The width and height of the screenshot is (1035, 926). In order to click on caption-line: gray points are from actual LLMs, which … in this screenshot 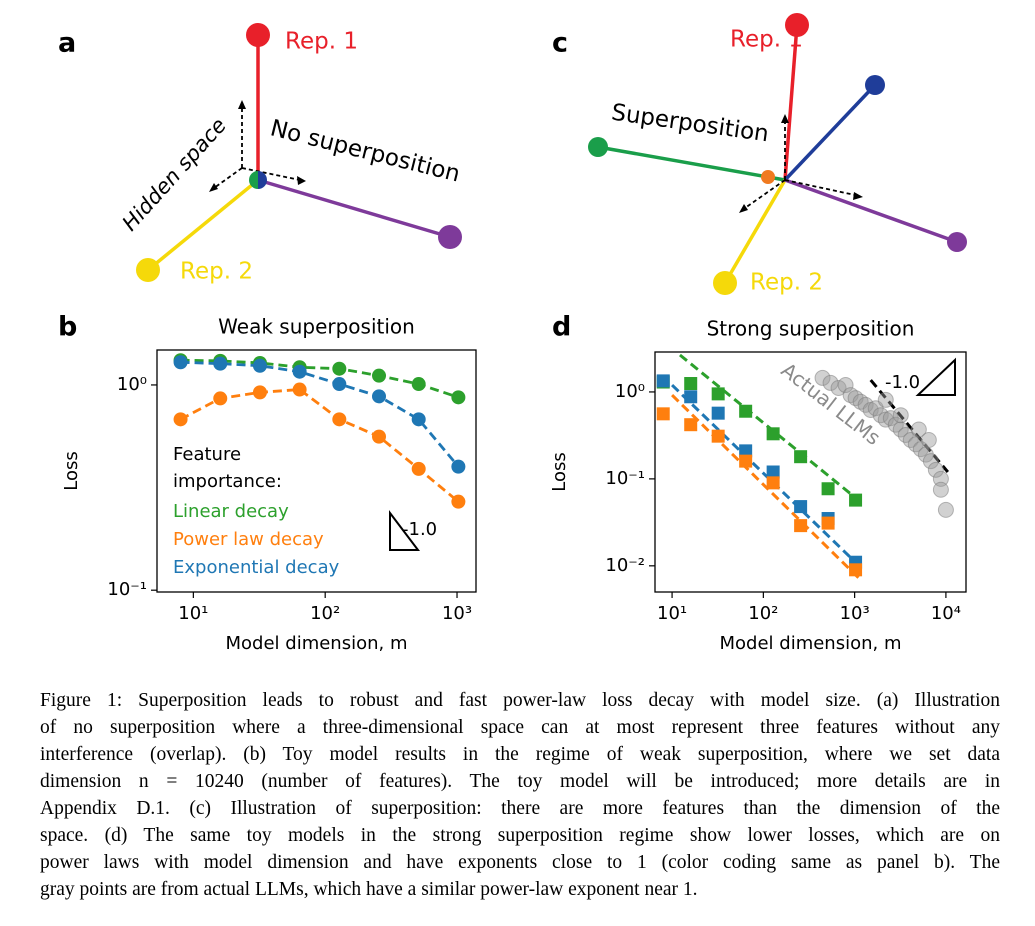, I will do `click(369, 889)`.